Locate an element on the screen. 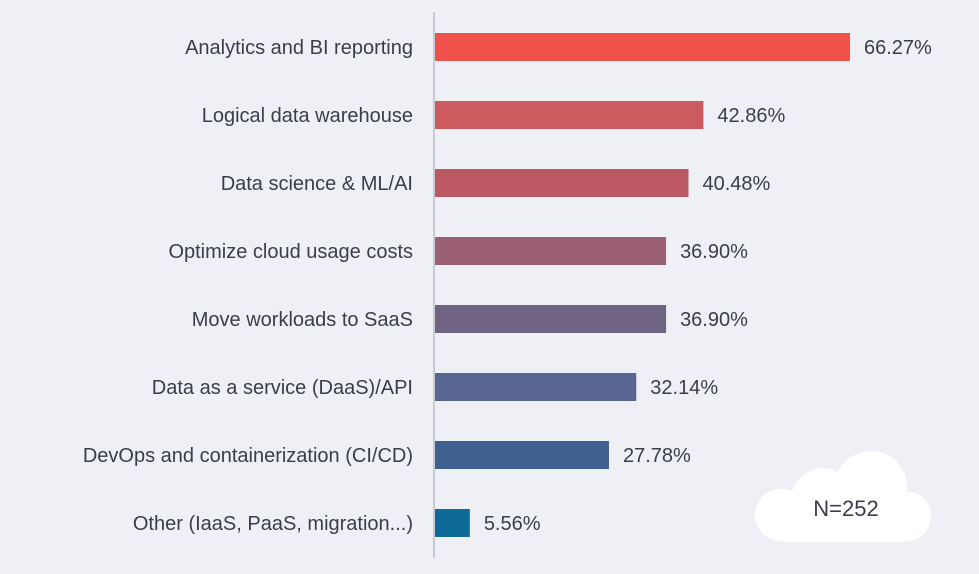 The height and width of the screenshot is (574, 979). cloud-icon is located at coordinates (842, 496).